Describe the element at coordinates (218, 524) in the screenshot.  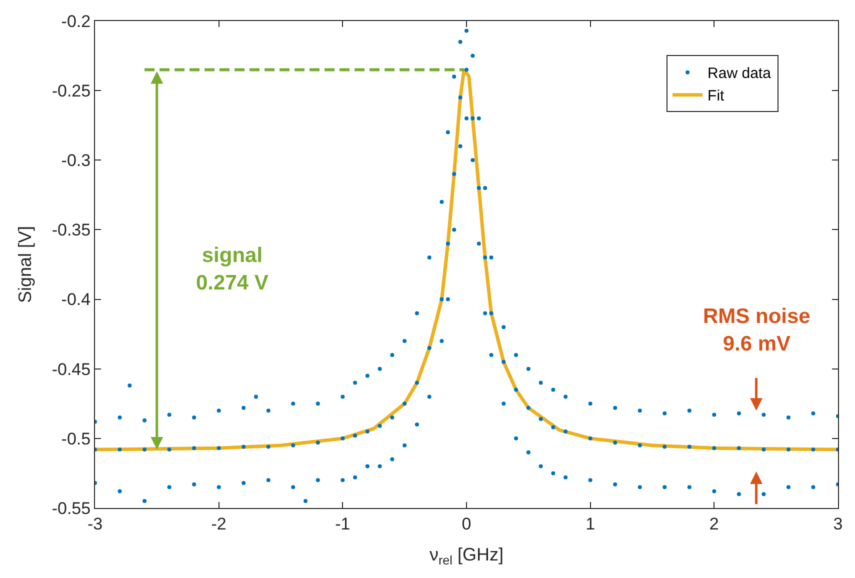
I see `x-tick-label: -2` at that location.